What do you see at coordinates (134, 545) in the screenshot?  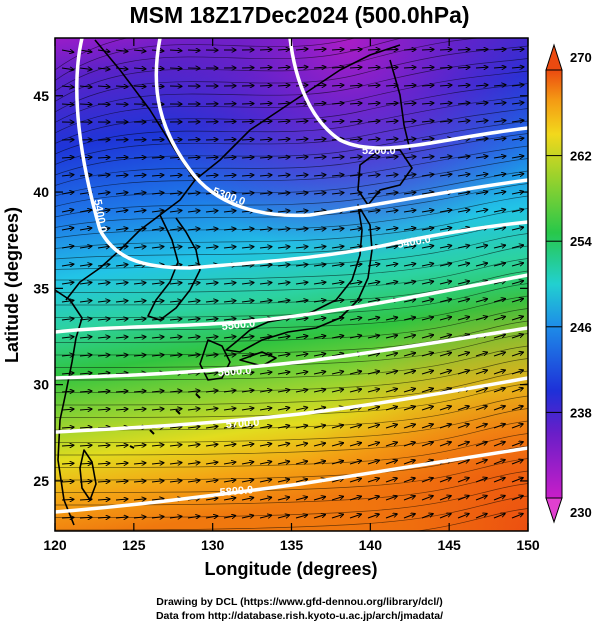 I see `x-tick-label: 125` at bounding box center [134, 545].